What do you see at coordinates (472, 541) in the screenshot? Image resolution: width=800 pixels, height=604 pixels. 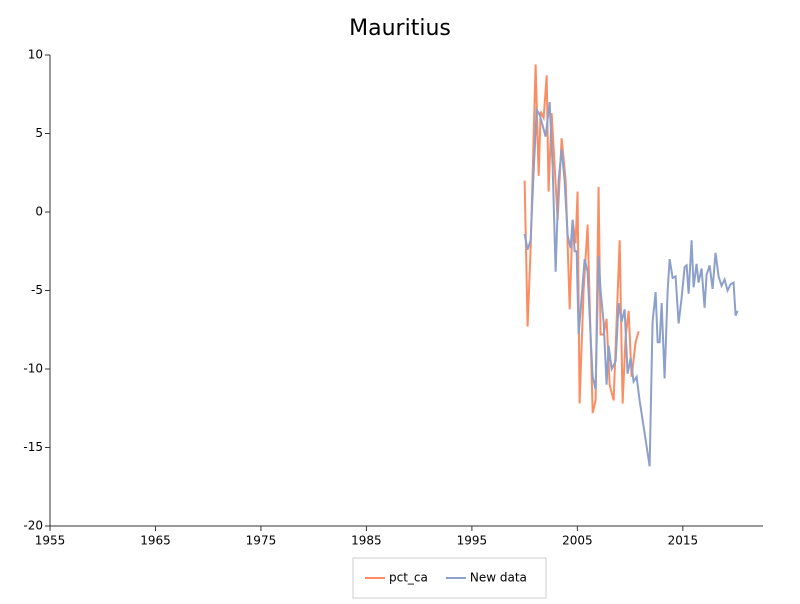 I see `x-tick-label: 1995` at bounding box center [472, 541].